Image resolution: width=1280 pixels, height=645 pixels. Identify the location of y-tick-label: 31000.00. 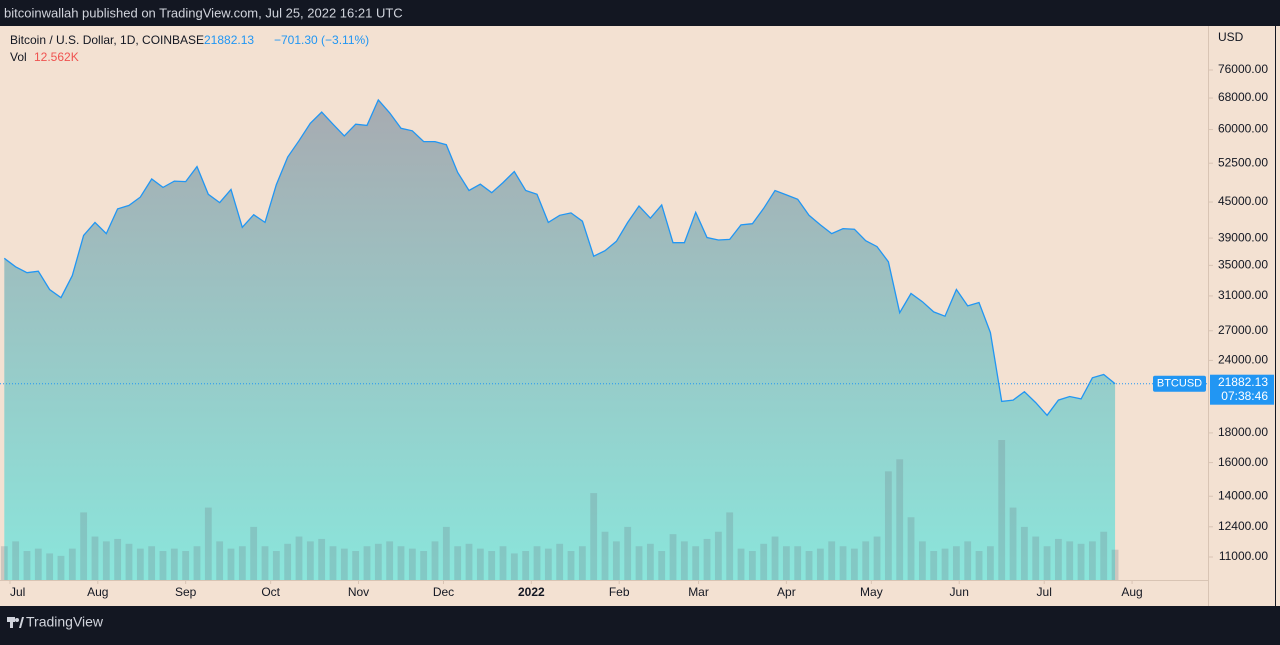
(1243, 295).